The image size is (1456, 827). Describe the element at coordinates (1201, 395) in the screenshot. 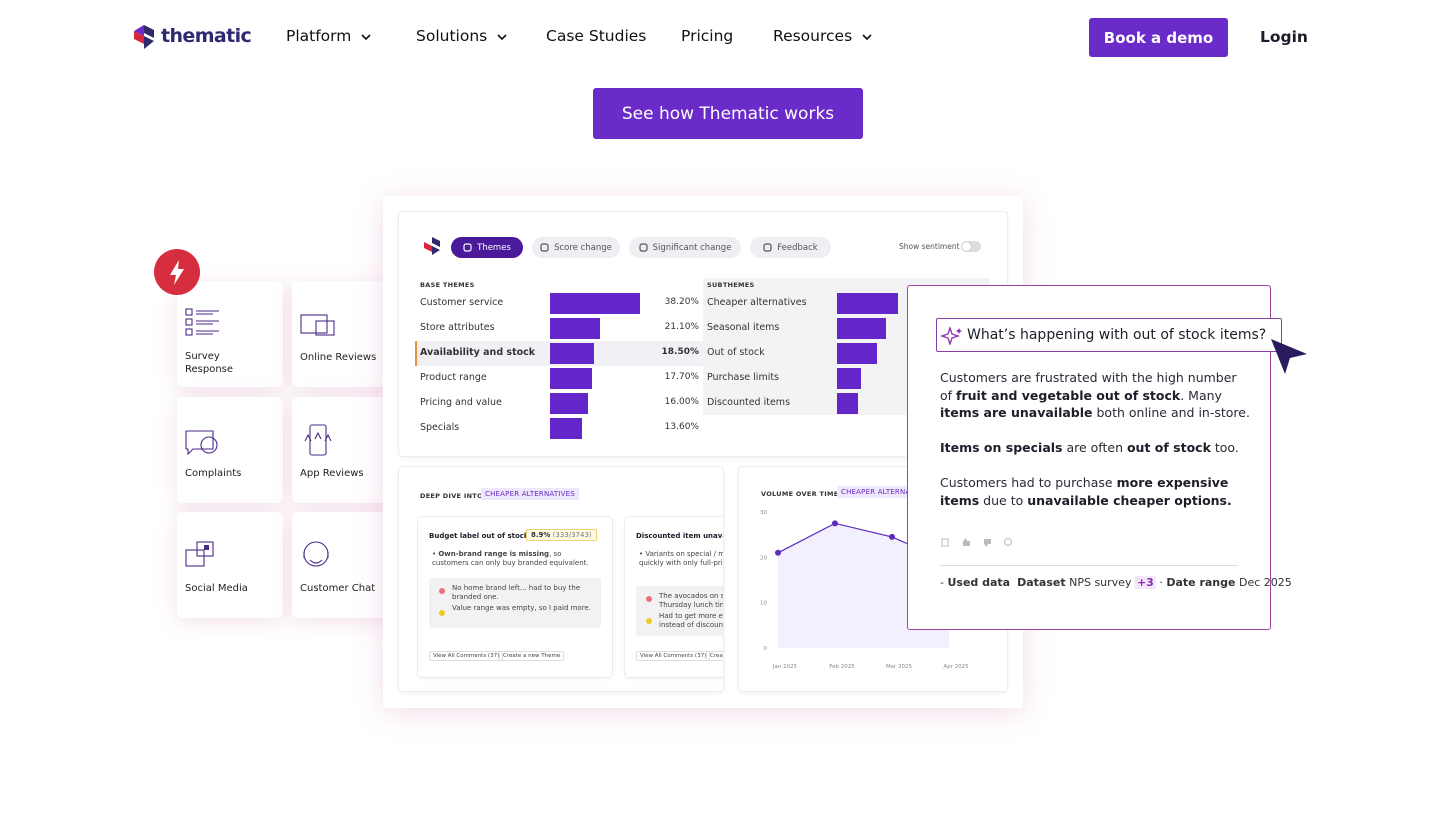

I see `text: . Many` at that location.